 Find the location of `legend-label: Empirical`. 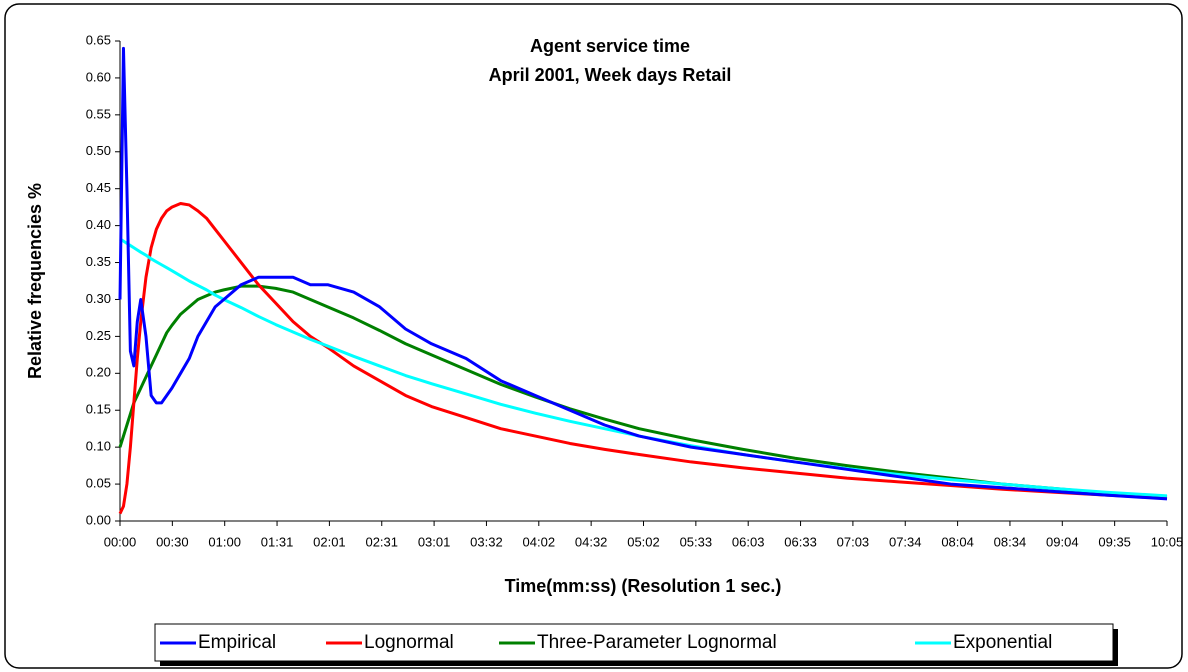

legend-label: Empirical is located at coordinates (237, 642).